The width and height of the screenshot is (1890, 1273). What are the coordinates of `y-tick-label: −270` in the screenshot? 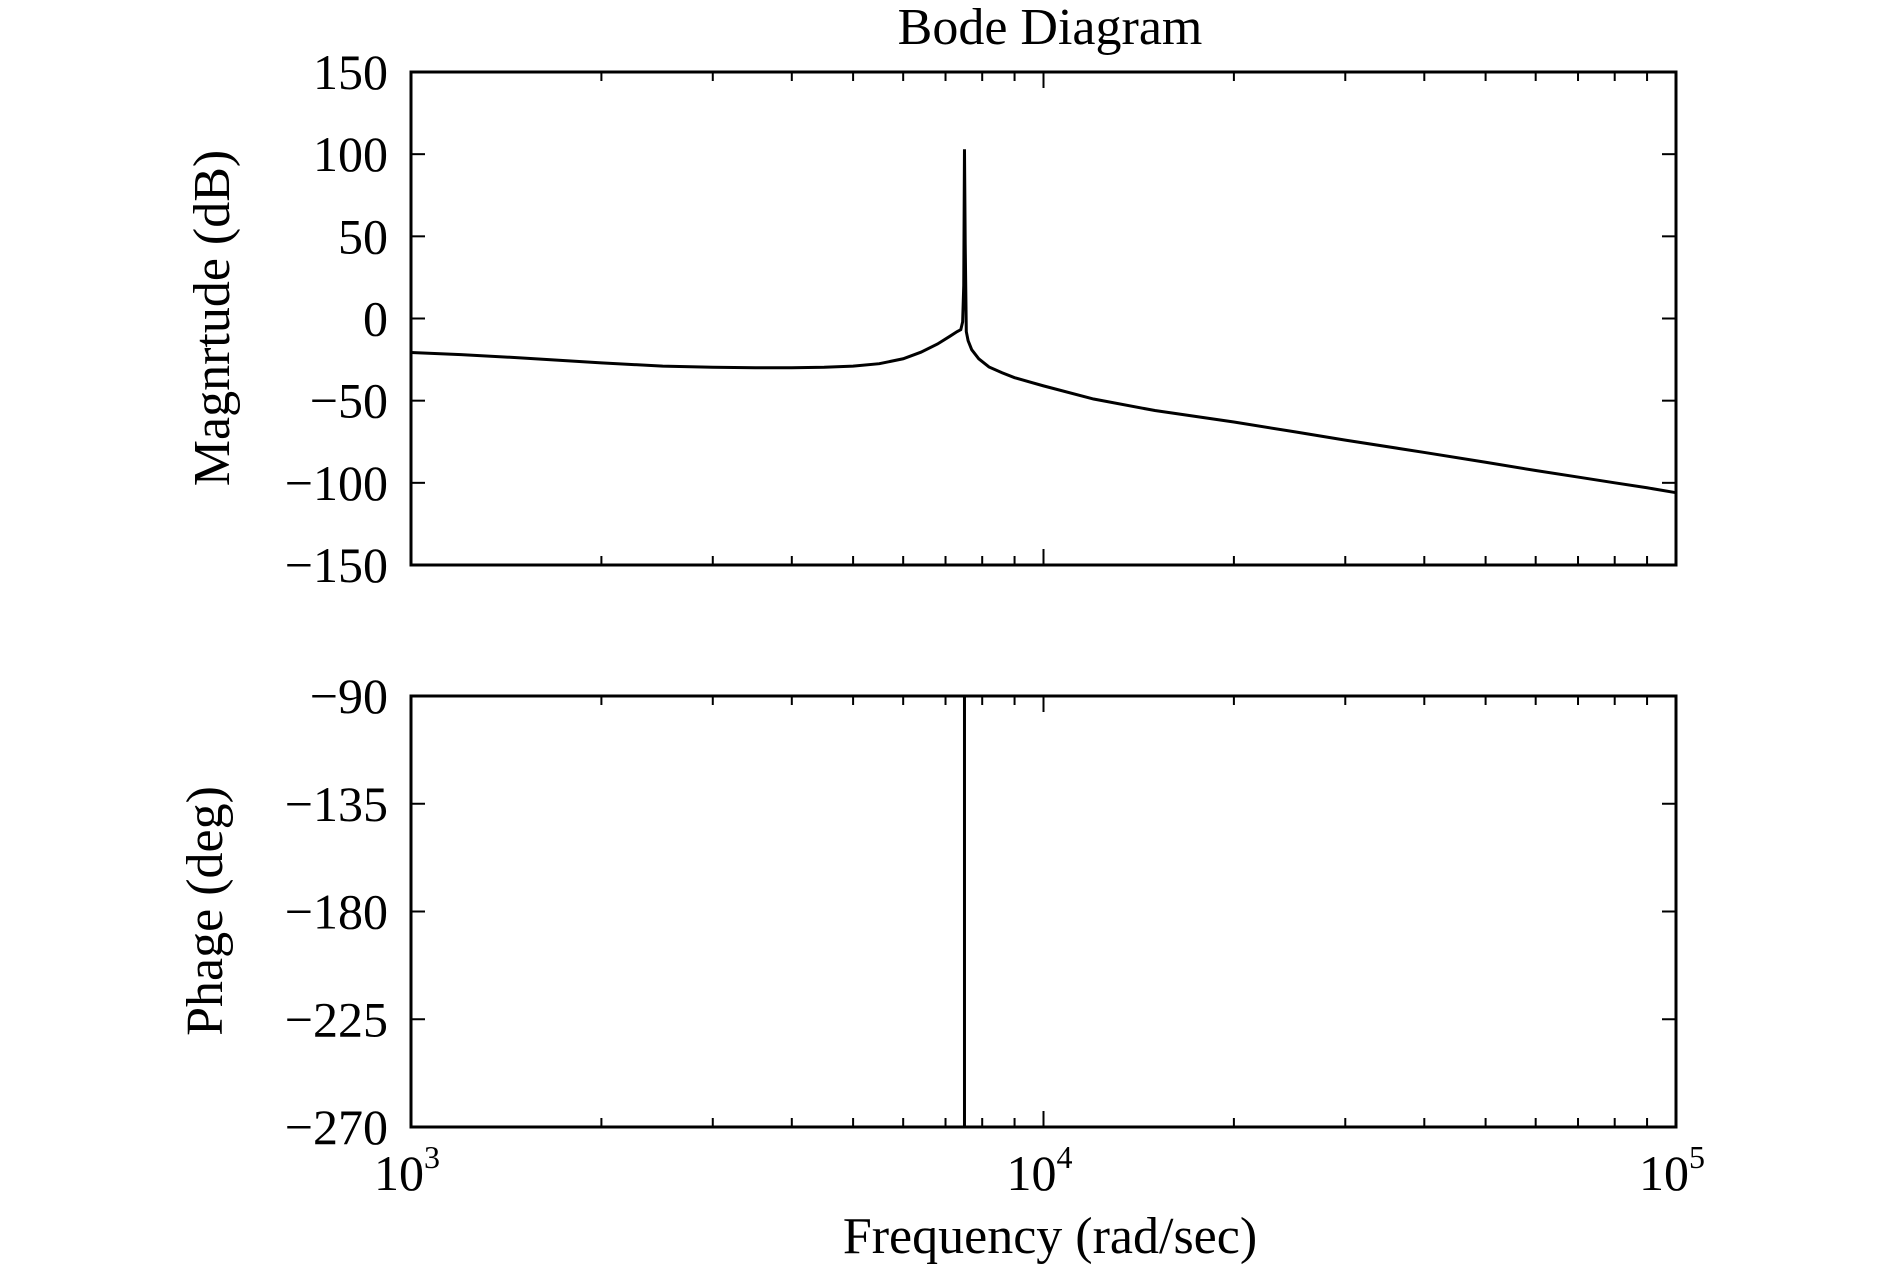 It's located at (336, 1127).